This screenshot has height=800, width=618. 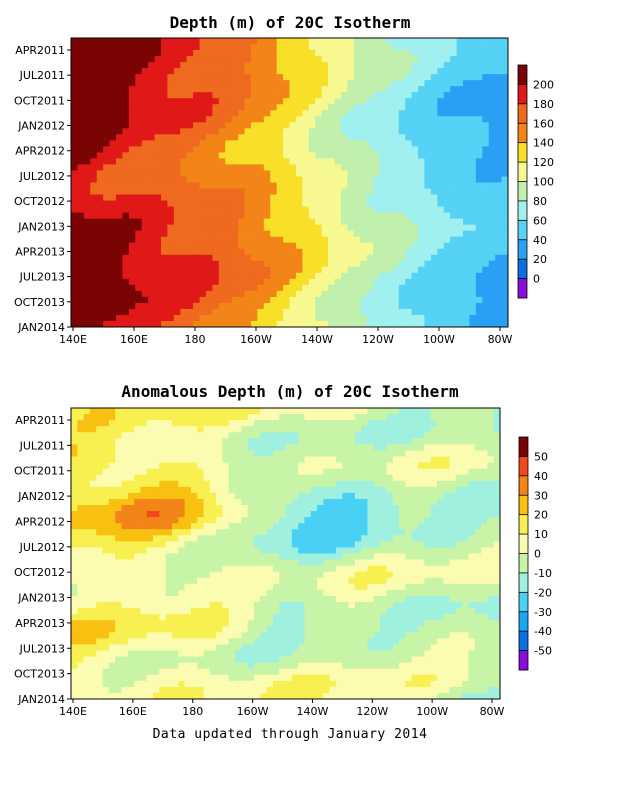 What do you see at coordinates (256, 339) in the screenshot?
I see `x-tick-label: 160W` at bounding box center [256, 339].